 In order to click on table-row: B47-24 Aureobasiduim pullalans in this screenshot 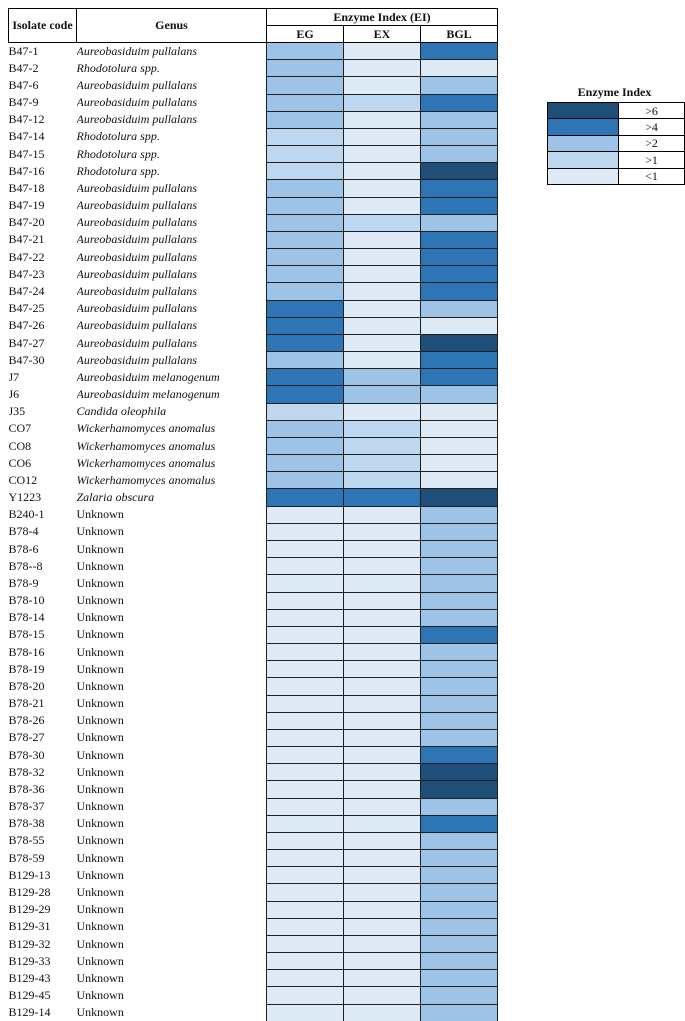, I will do `click(253, 291)`.